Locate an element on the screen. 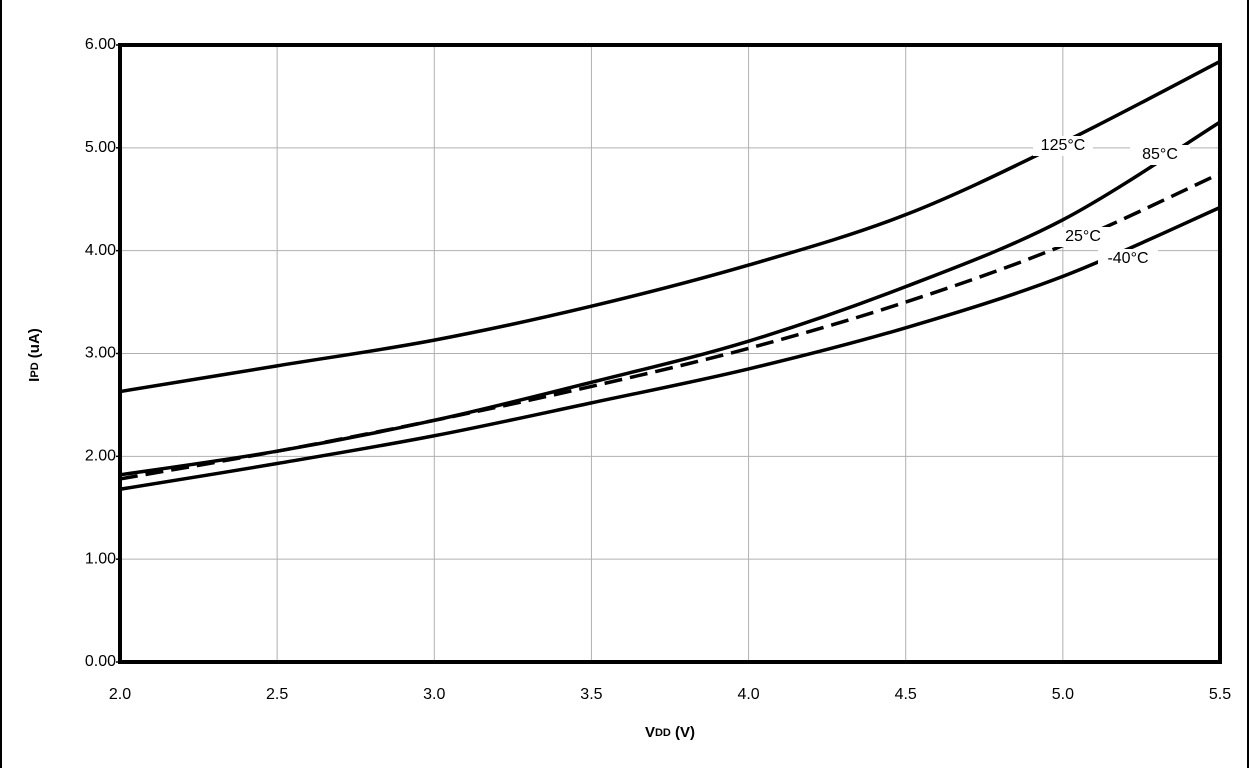 This screenshot has width=1249, height=768. y-label-main: I is located at coordinates (34, 380).